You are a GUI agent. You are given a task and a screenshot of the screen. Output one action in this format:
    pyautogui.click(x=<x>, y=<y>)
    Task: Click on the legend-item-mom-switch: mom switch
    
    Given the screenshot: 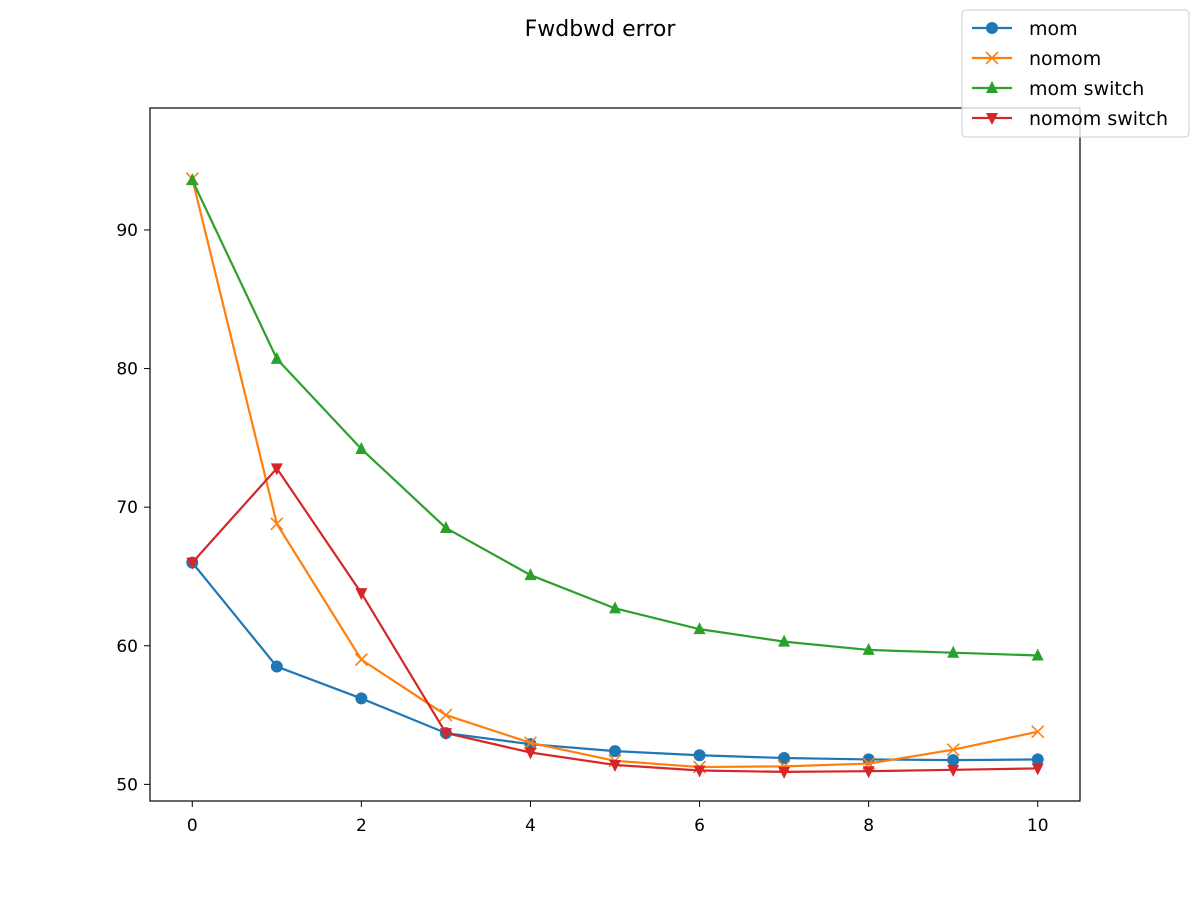 What is the action you would take?
    pyautogui.click(x=1058, y=89)
    